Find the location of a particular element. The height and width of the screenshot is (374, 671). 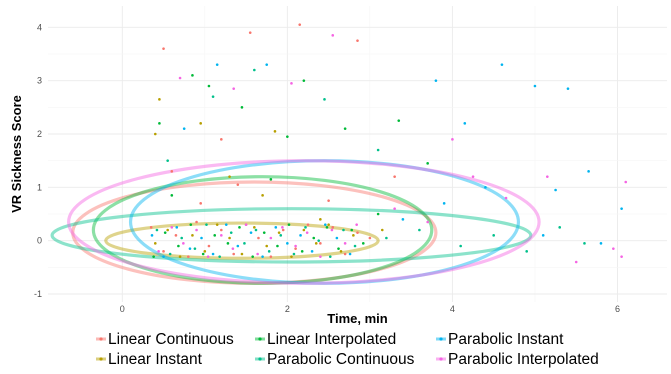

y-tick-label: 1 is located at coordinates (39, 187).